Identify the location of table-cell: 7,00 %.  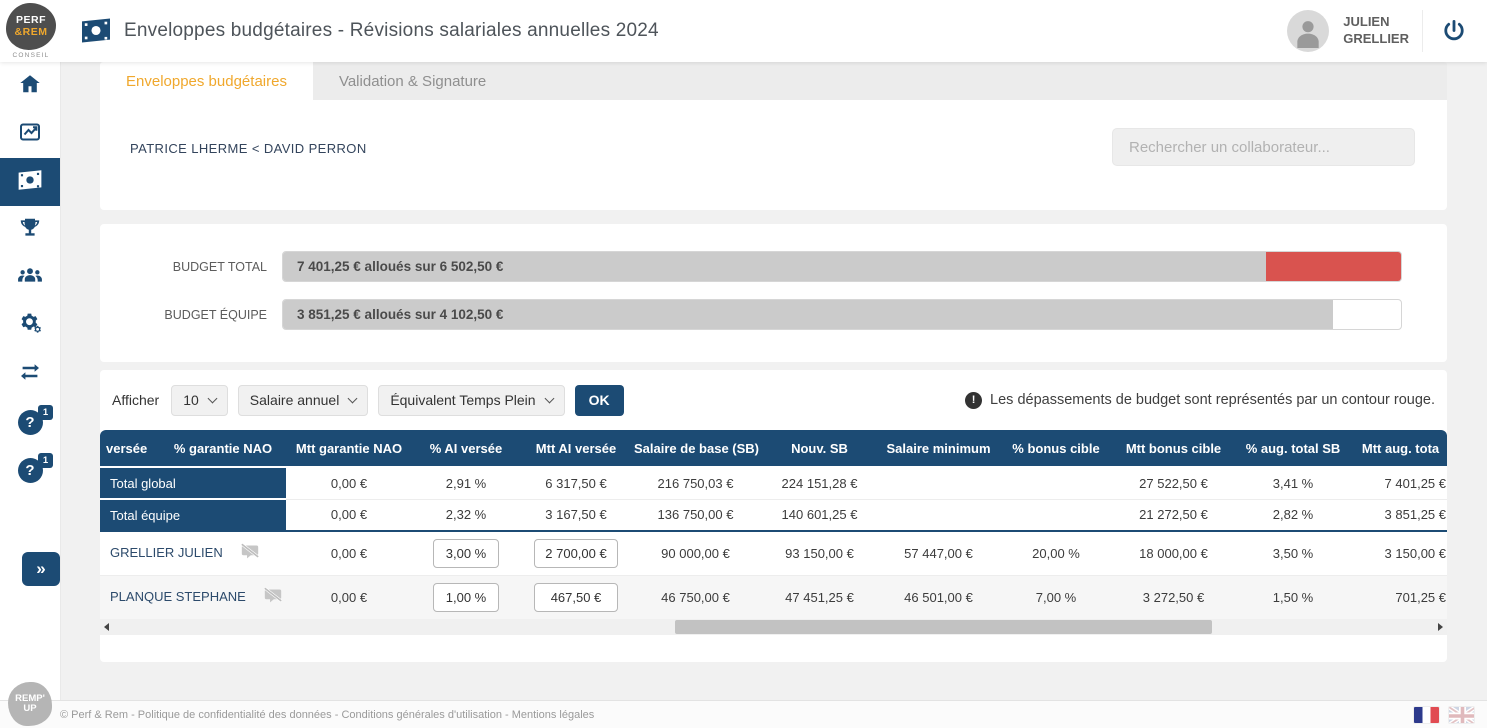
(1056, 597).